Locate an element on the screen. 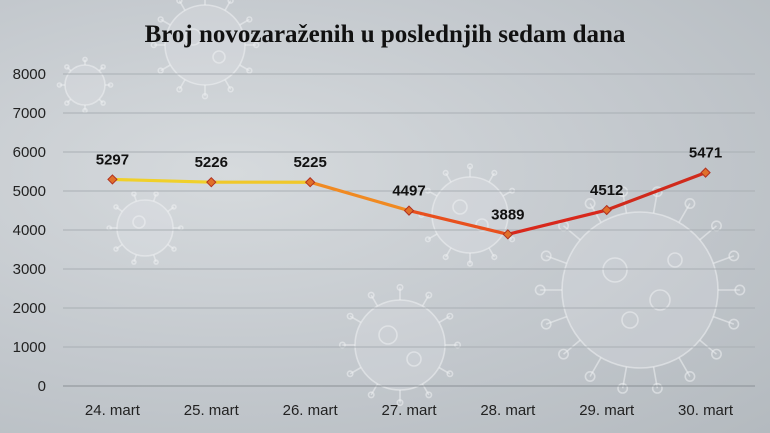 Image resolution: width=770 pixels, height=433 pixels. y-tick-label: 2000 is located at coordinates (29, 308).